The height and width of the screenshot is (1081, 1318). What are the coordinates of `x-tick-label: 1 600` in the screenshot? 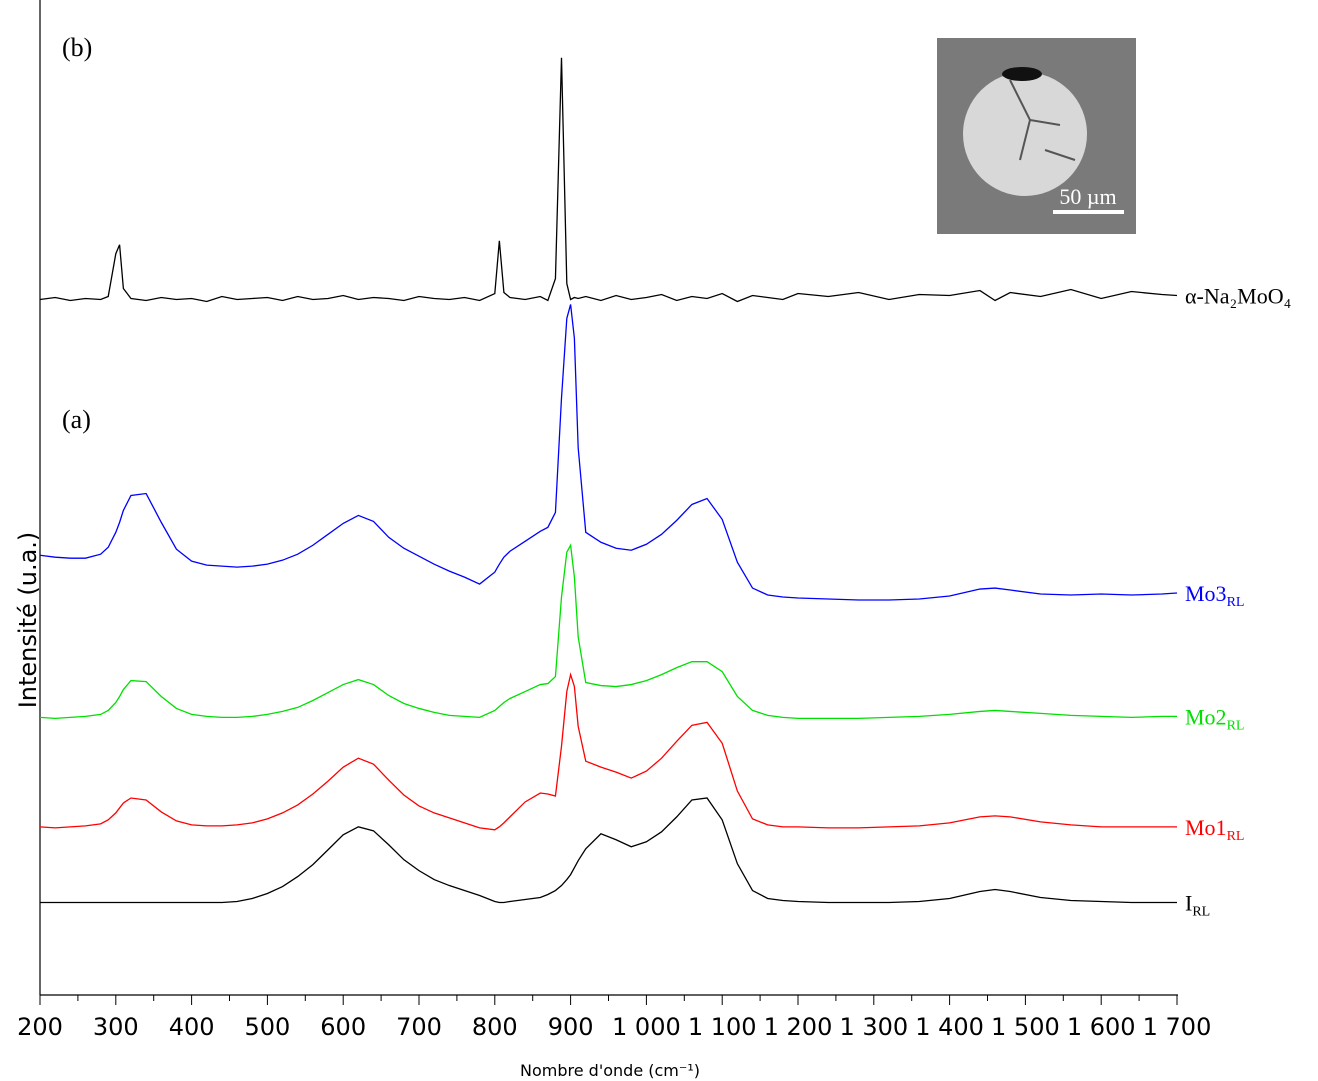 It's located at (1101, 1027).